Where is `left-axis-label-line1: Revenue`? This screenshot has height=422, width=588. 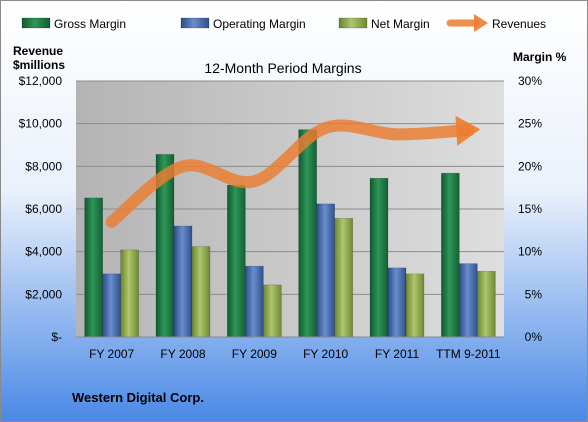 left-axis-label-line1: Revenue is located at coordinates (38, 51).